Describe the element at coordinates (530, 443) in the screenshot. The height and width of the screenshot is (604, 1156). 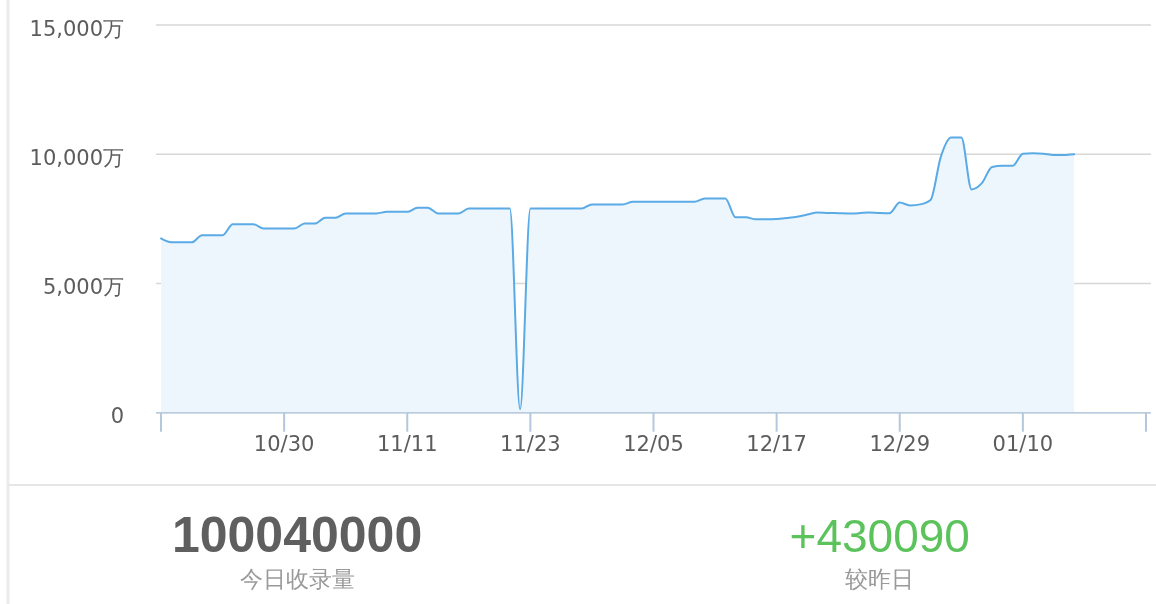
I see `x-tick-label: 11/23` at that location.